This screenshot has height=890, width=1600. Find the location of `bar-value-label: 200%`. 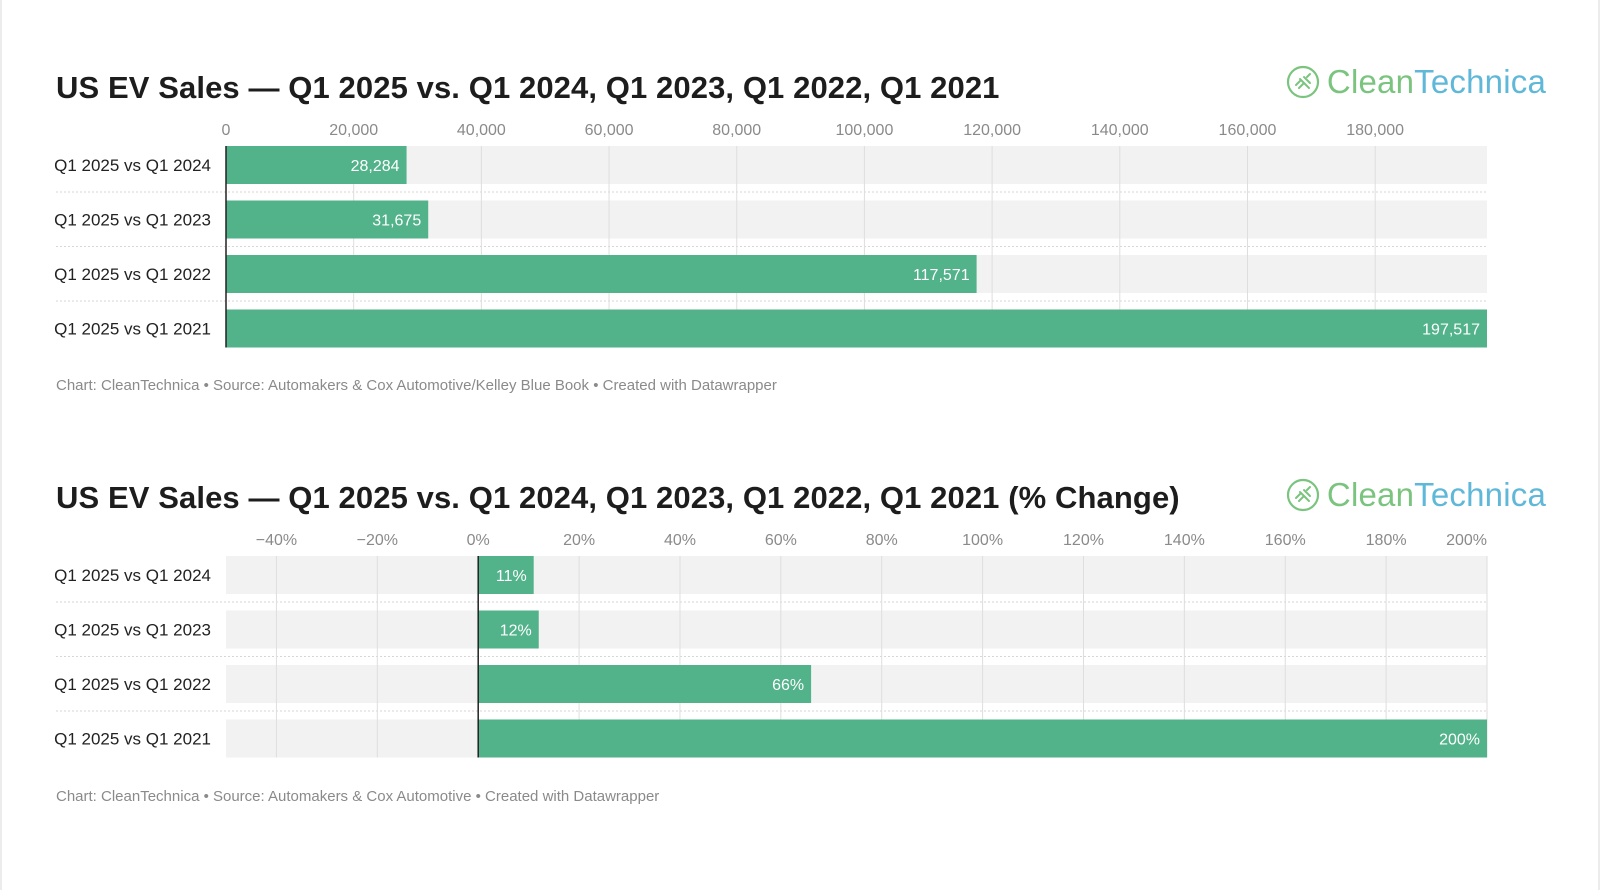

bar-value-label: 200% is located at coordinates (1459, 740).